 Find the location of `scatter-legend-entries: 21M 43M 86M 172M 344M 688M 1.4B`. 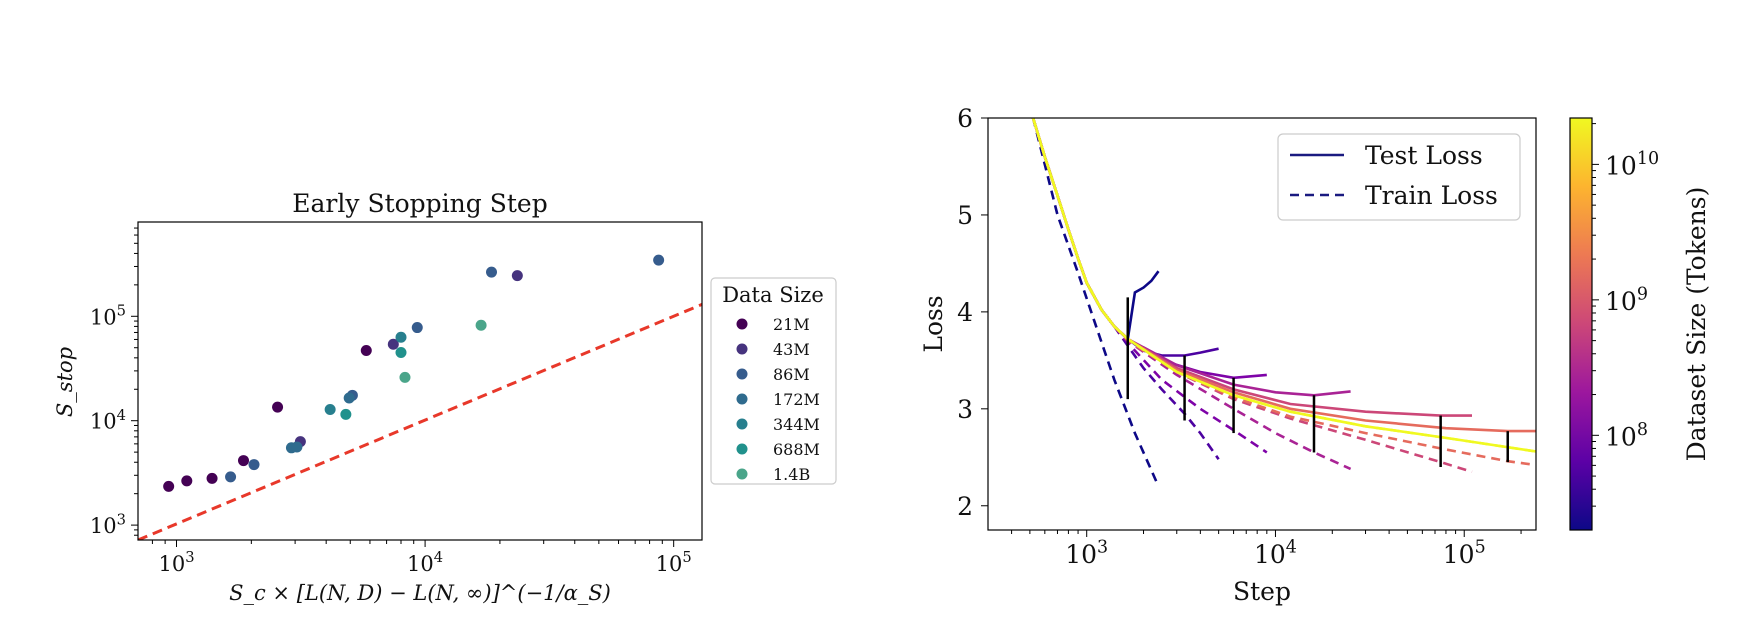

scatter-legend-entries: 21M 43M 86M 172M 344M 688M 1.4B is located at coordinates (778, 399).